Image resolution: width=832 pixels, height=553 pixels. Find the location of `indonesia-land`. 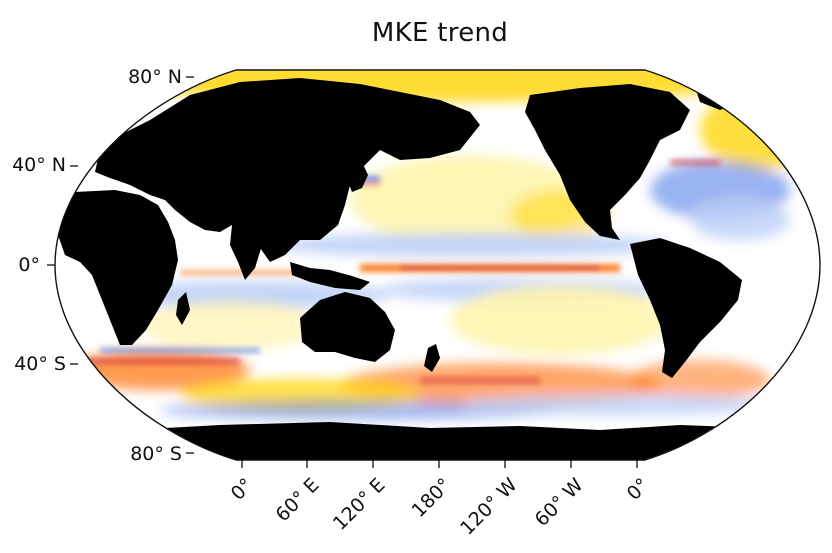

indonesia-land is located at coordinates (330, 276).